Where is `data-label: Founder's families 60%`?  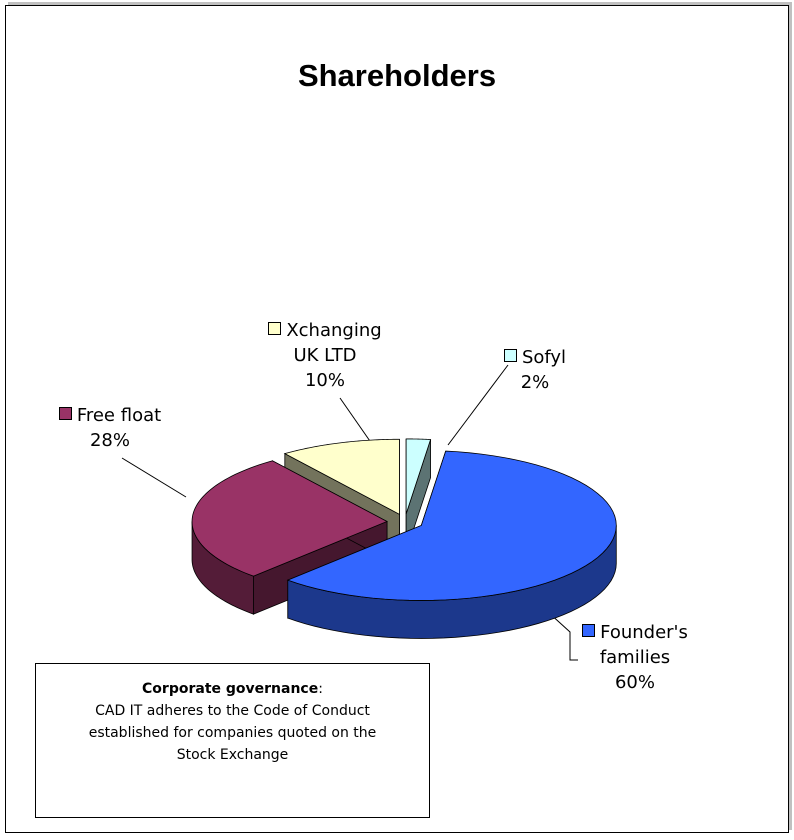 data-label: Founder's families 60% is located at coordinates (635, 657).